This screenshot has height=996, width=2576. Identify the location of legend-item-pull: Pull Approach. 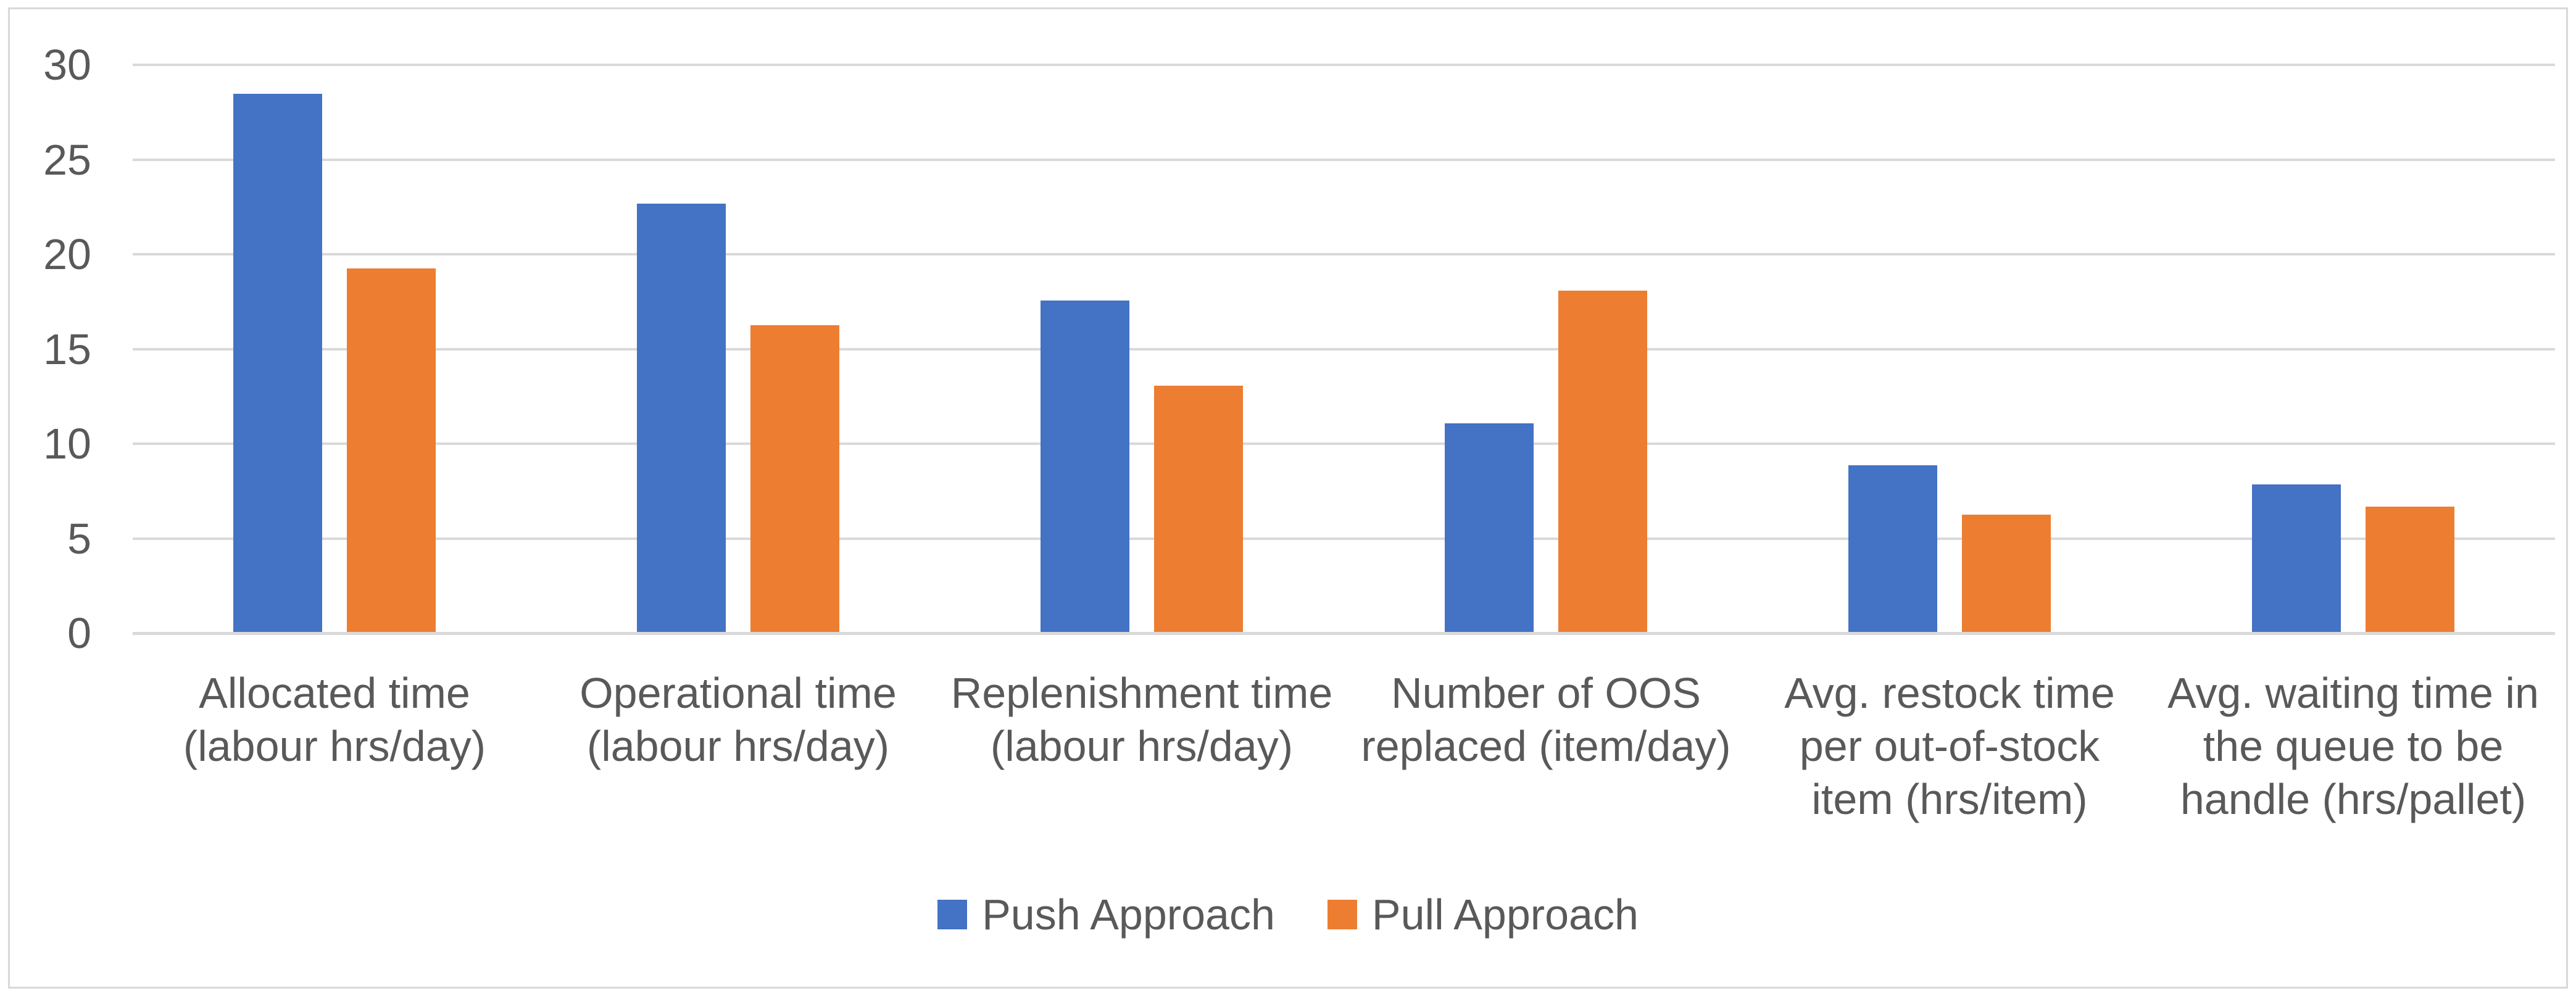
(1483, 914).